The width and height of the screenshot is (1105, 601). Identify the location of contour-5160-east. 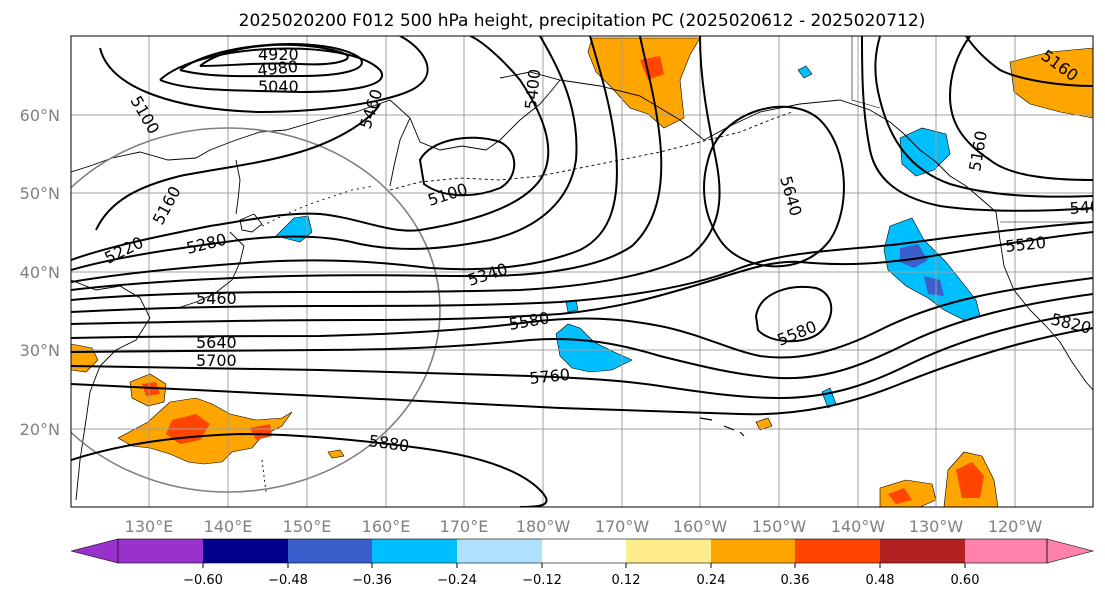
(1029, 61).